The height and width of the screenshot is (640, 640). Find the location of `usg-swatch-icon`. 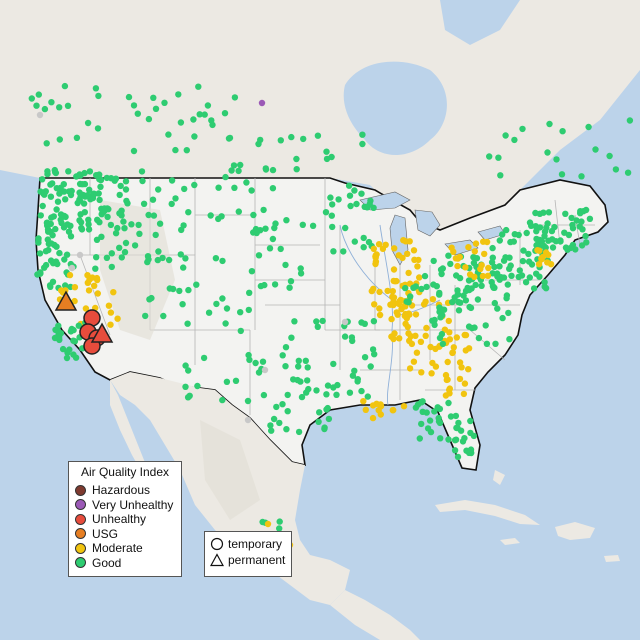

usg-swatch-icon is located at coordinates (80, 534).